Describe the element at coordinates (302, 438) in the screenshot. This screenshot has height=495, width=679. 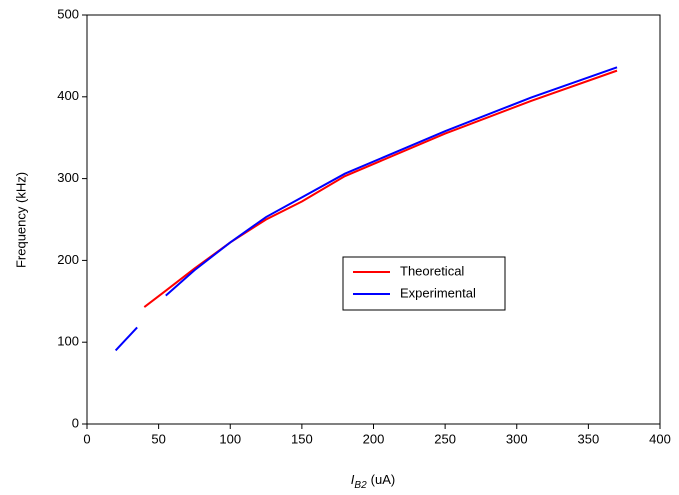
I see `x-tick-label: 150` at that location.